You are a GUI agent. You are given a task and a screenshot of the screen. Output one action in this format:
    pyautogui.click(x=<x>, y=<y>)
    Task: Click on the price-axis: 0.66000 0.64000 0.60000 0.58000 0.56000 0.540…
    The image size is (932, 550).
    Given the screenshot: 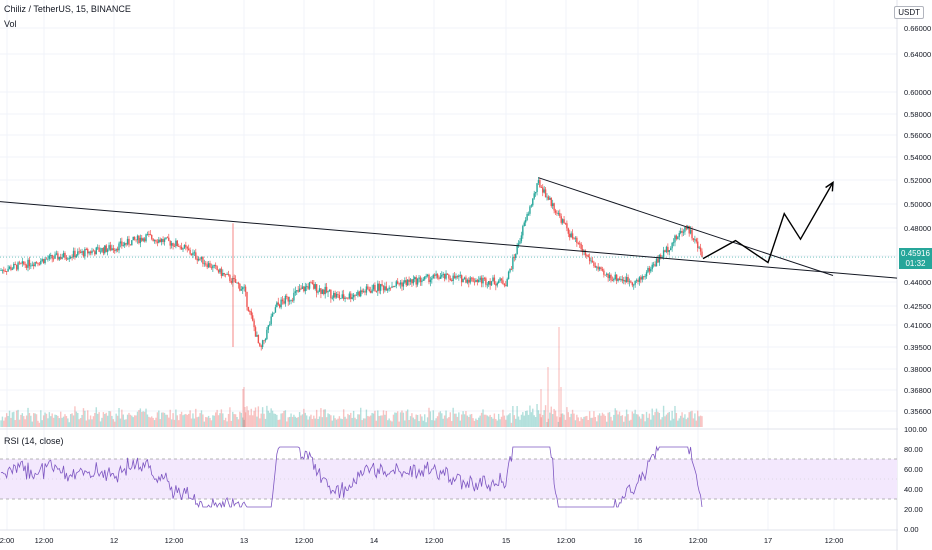 What is the action you would take?
    pyautogui.click(x=915, y=275)
    